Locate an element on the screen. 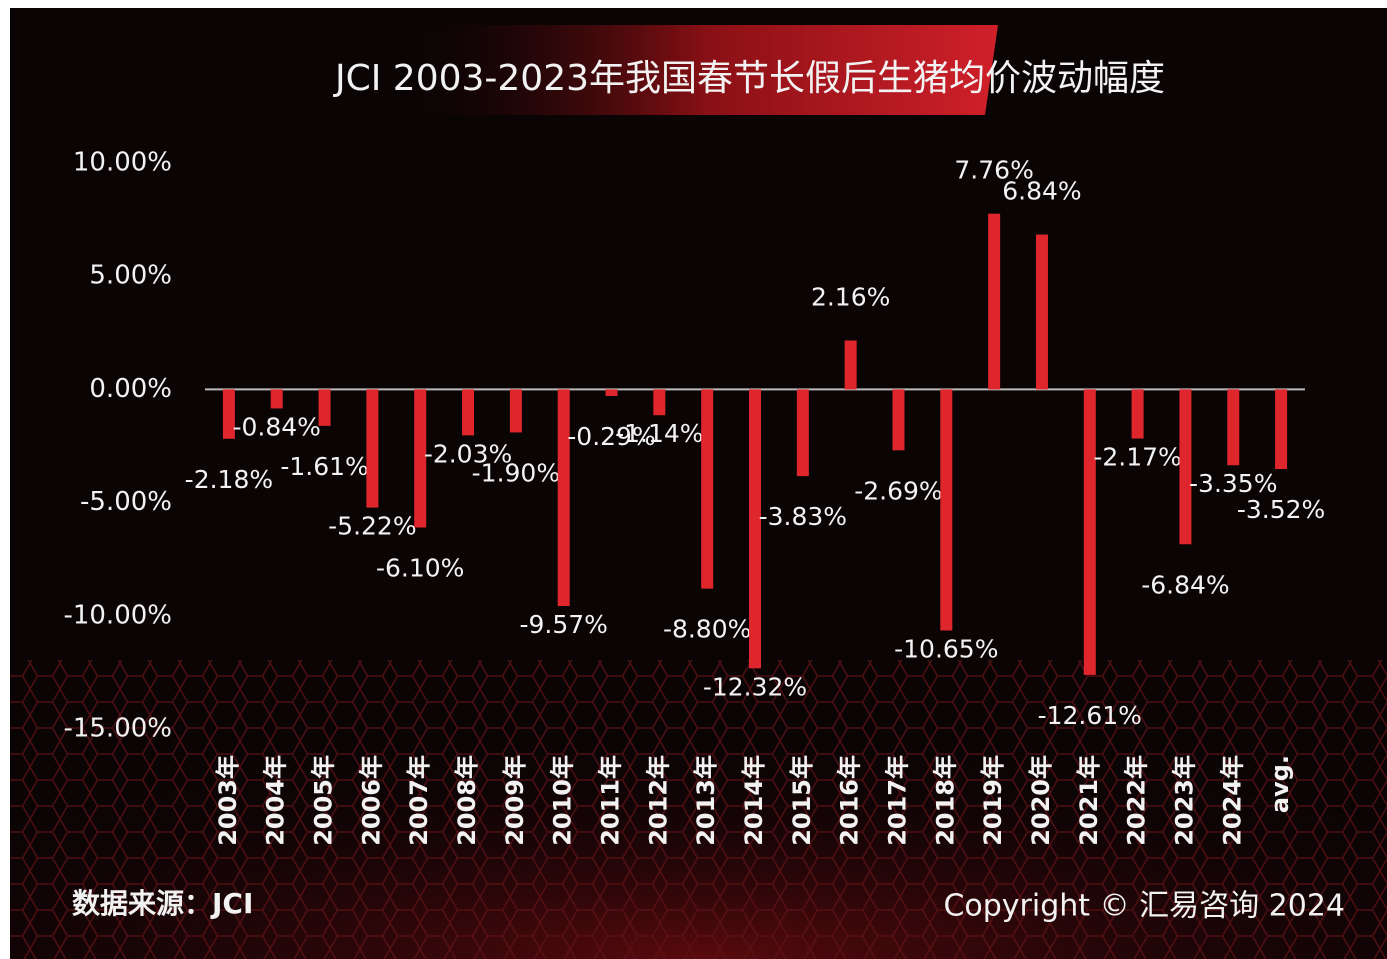 The width and height of the screenshot is (1387, 959). x-tick-label: 2004年 is located at coordinates (276, 800).